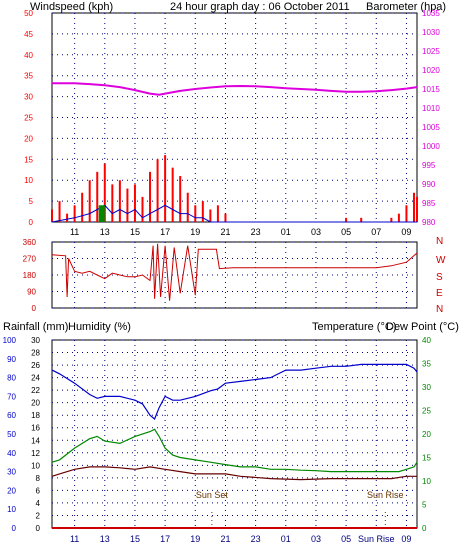 Image resolution: width=468 pixels, height=555 pixels. I want to click on wind-green-bar, so click(101, 213).